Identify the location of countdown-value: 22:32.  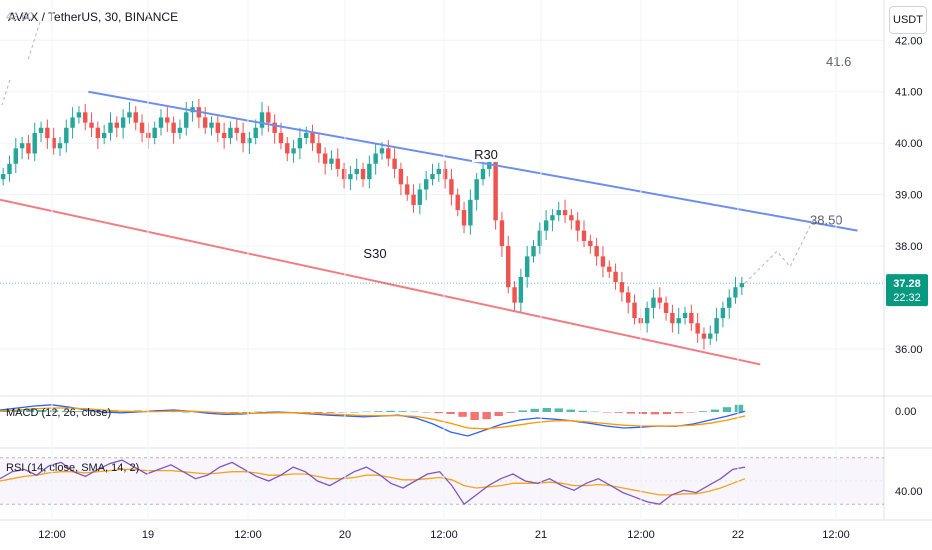
(907, 298).